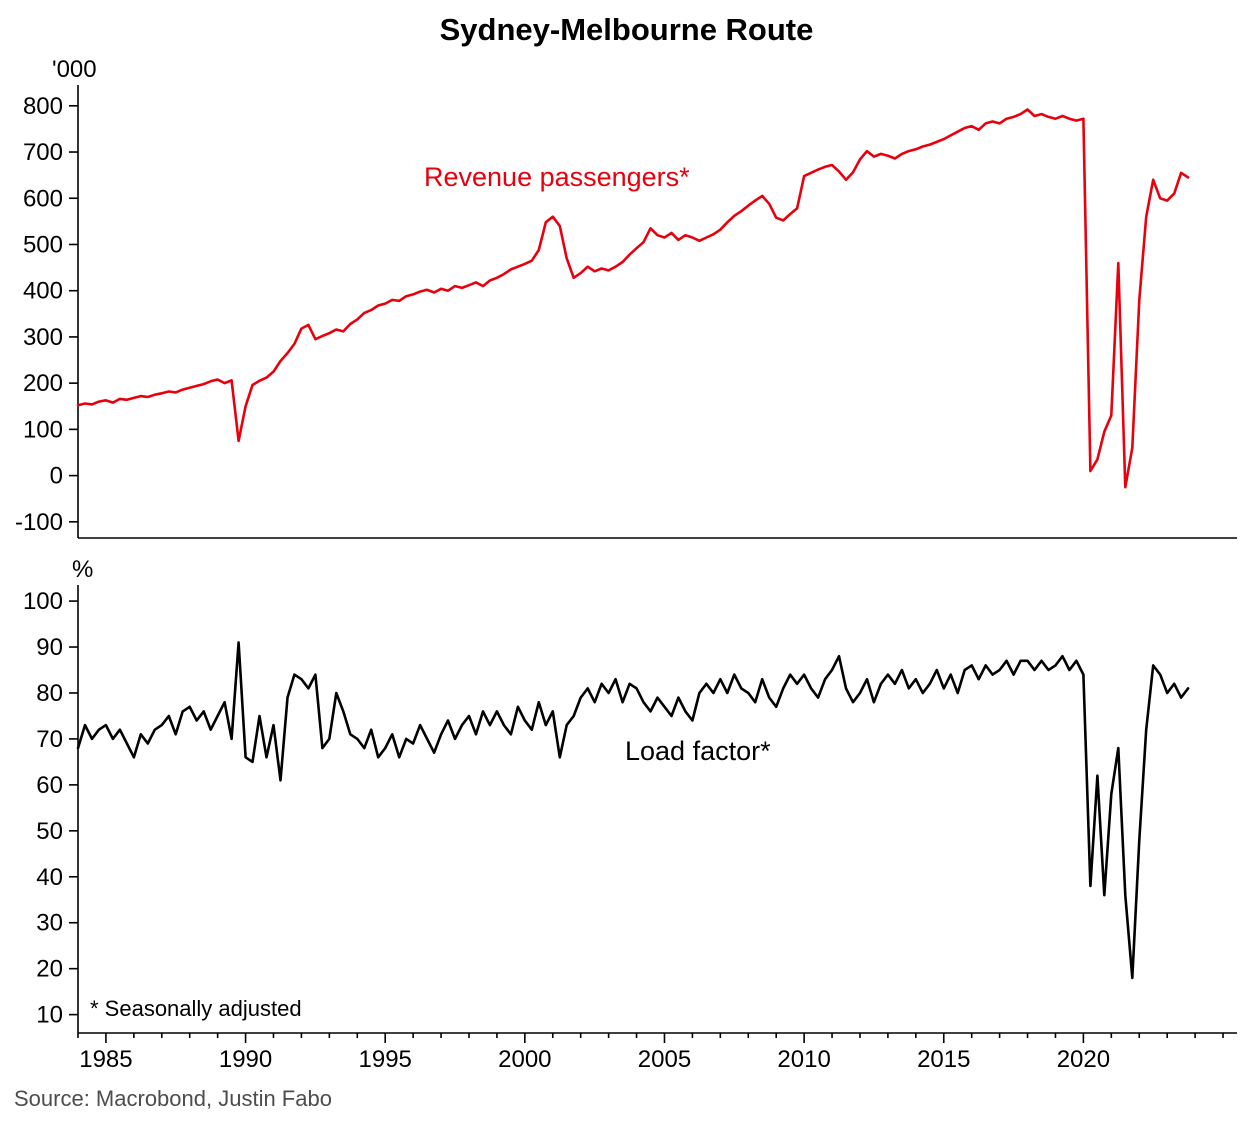 The height and width of the screenshot is (1122, 1253). What do you see at coordinates (664, 1059) in the screenshot?
I see `x-tick-label: 2005` at bounding box center [664, 1059].